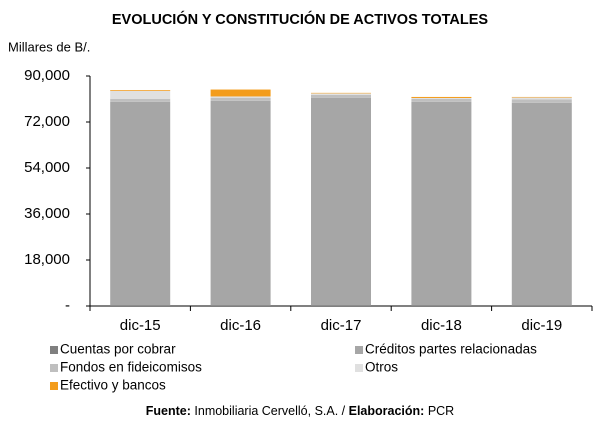 The image size is (599, 427). What do you see at coordinates (451, 349) in the screenshot?
I see `legend-label: Créditos partes relacionadas` at bounding box center [451, 349].